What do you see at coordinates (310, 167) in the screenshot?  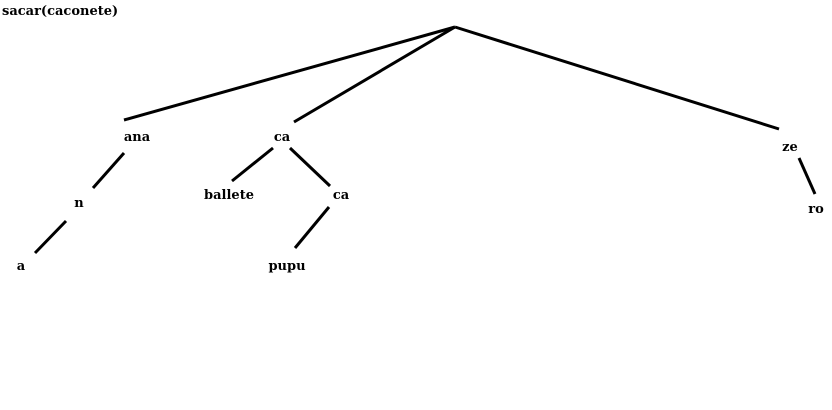 I see `edge-ca-ca` at bounding box center [310, 167].